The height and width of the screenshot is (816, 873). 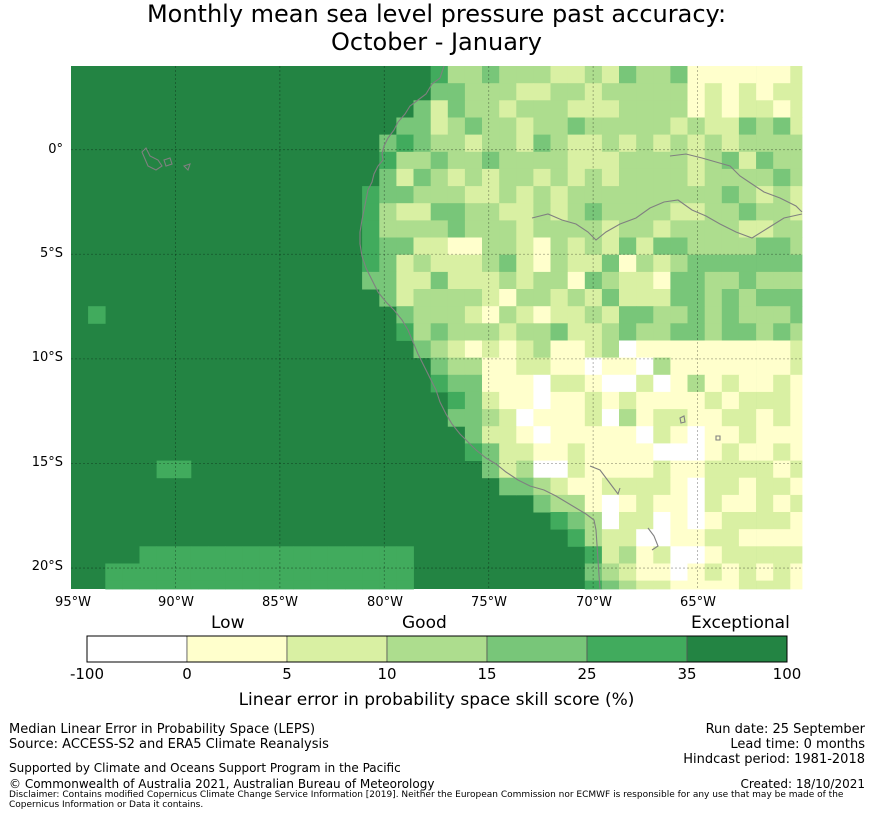 What do you see at coordinates (687, 674) in the screenshot?
I see `colorbar-tick: 35` at bounding box center [687, 674].